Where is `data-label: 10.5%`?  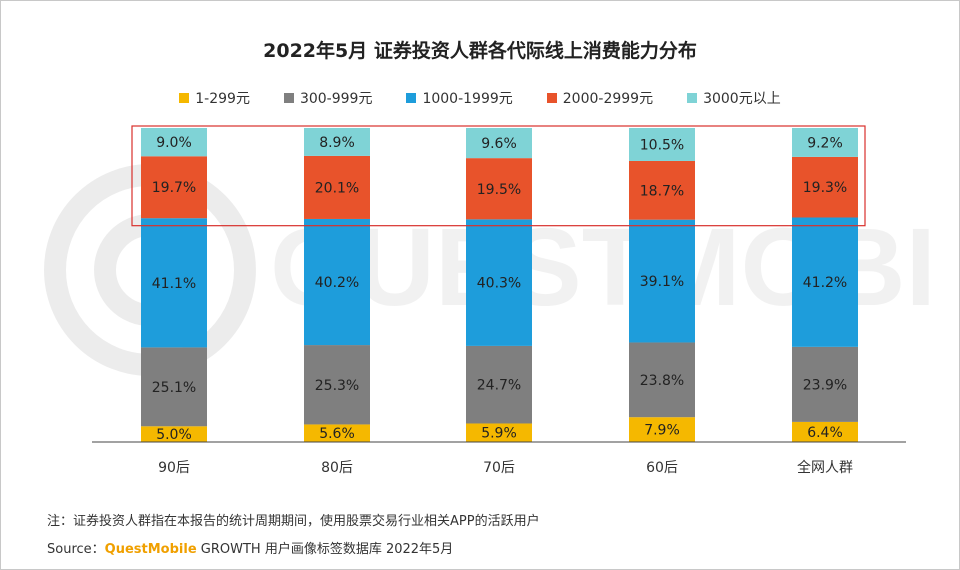 data-label: 10.5% is located at coordinates (662, 145).